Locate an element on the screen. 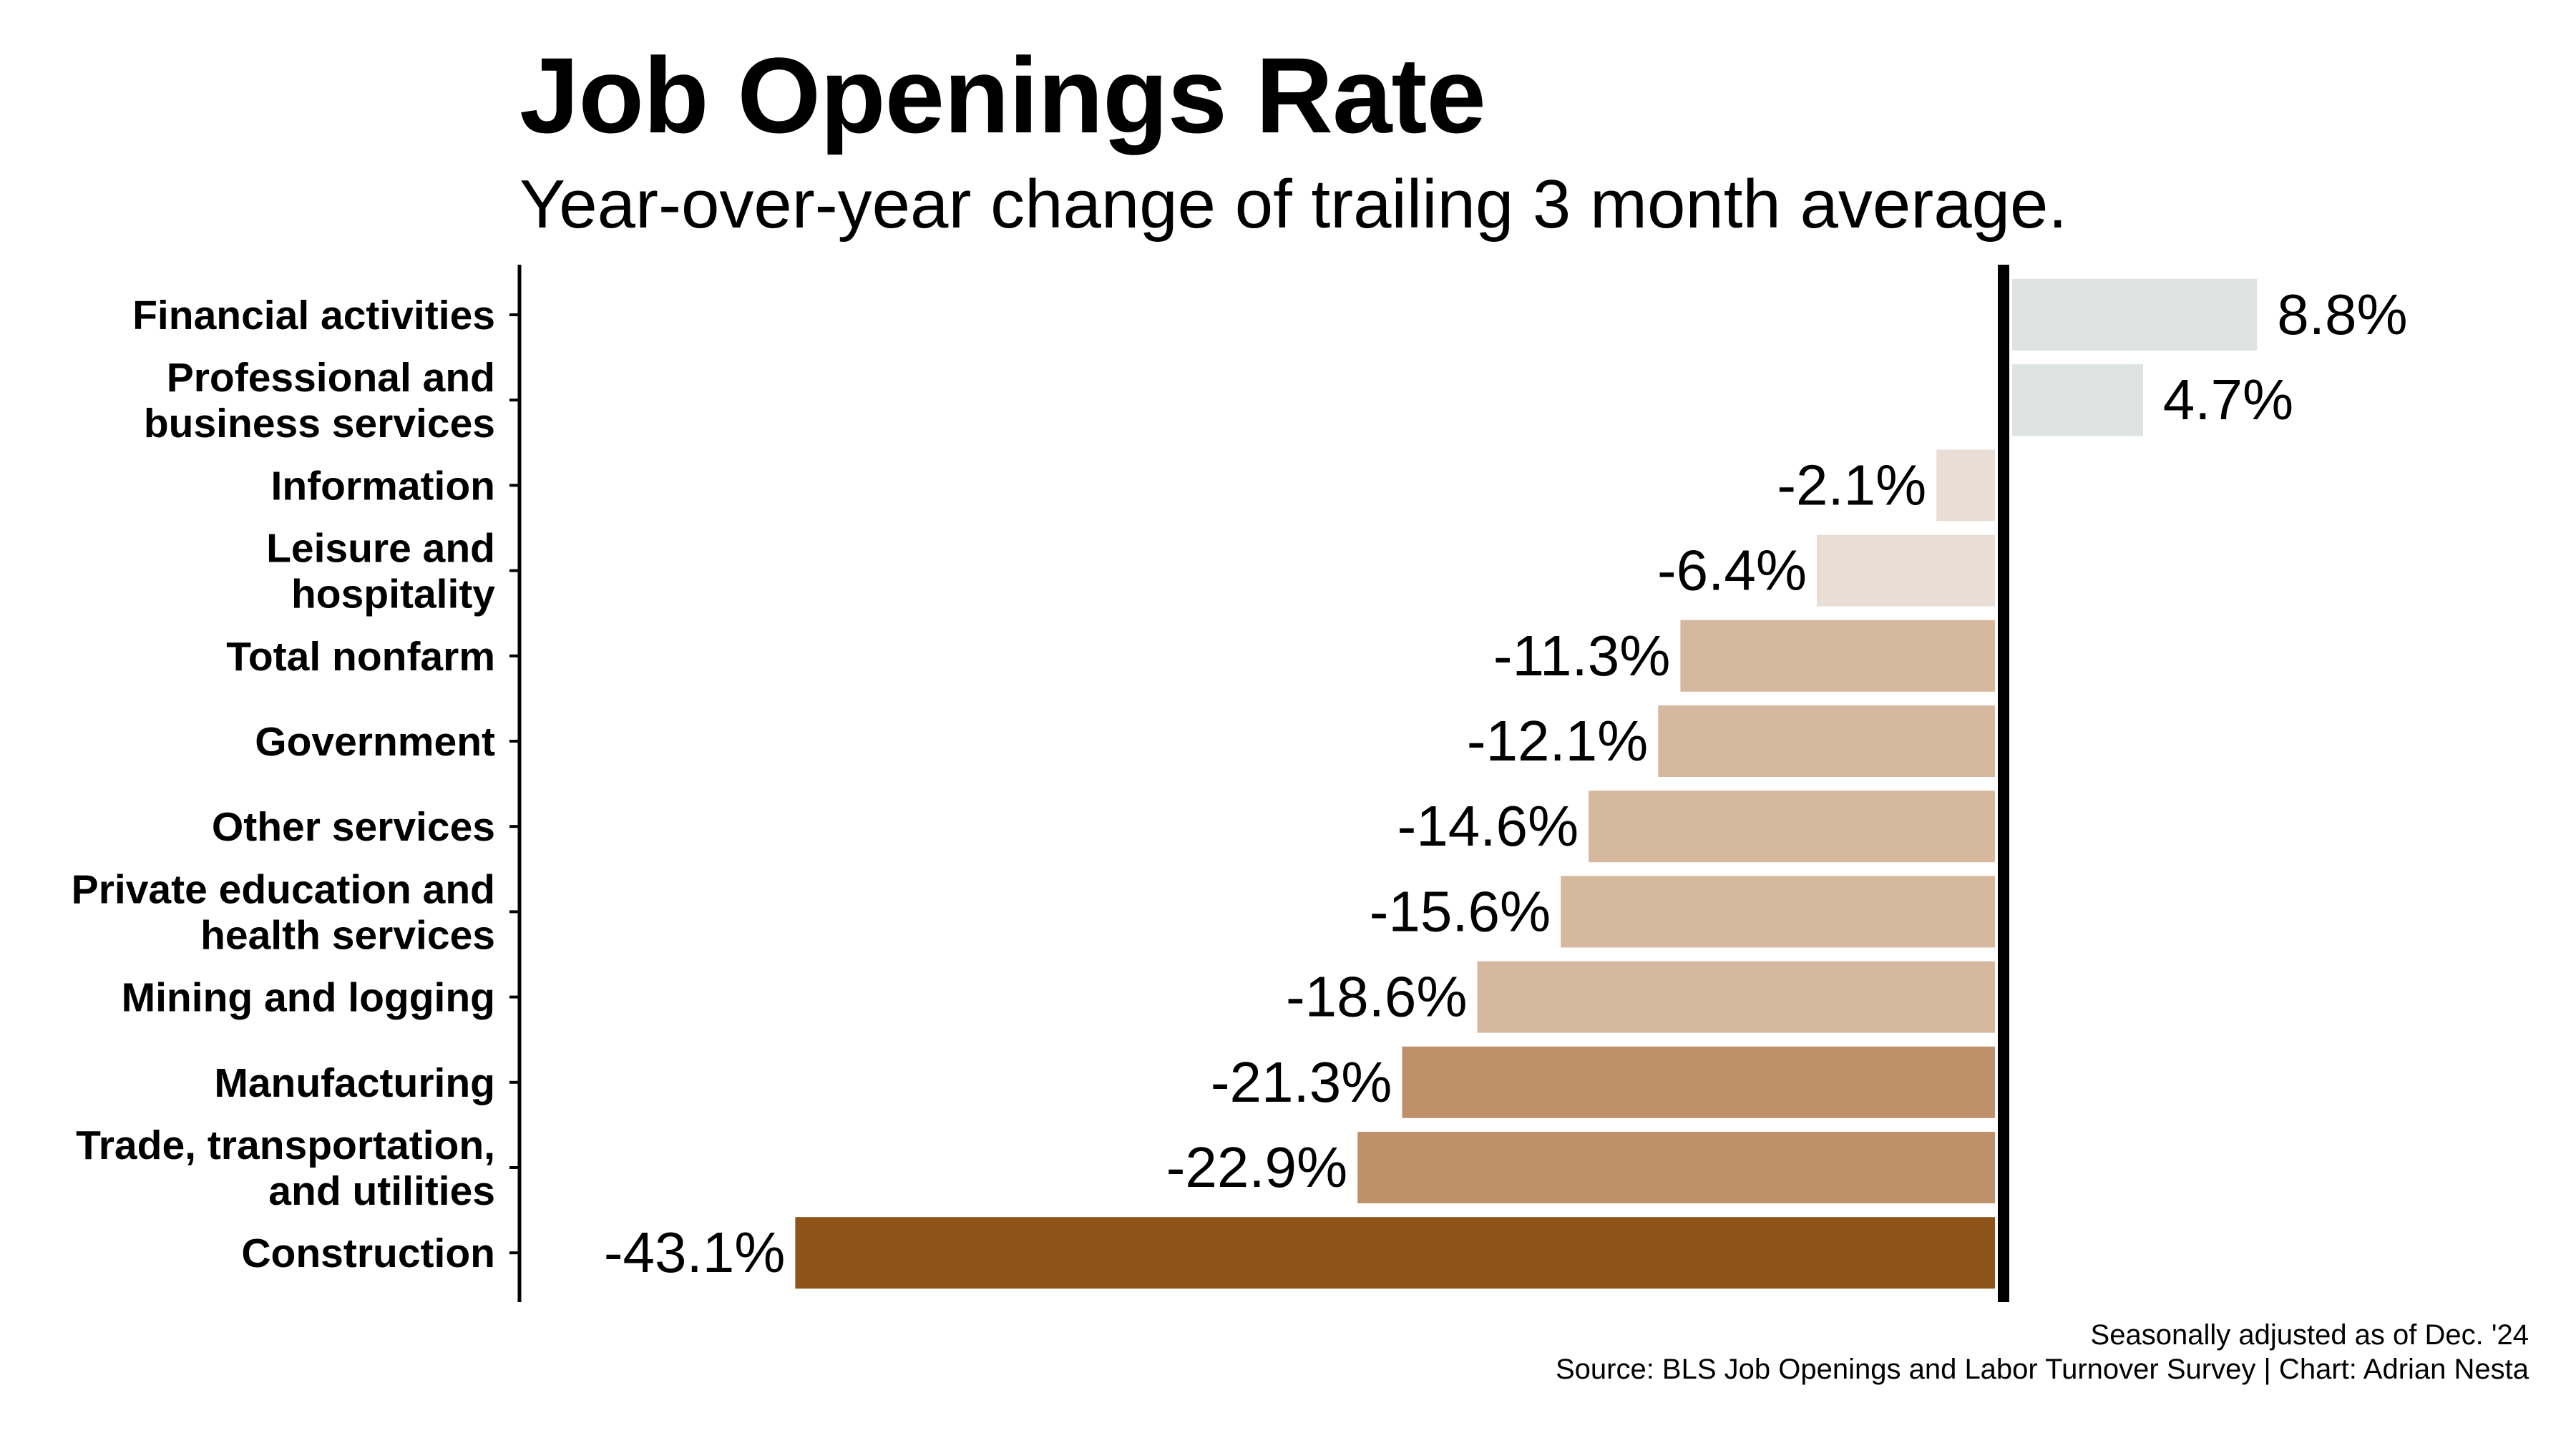 Image resolution: width=2576 pixels, height=1438 pixels. category-label-line: Information is located at coordinates (383, 486).